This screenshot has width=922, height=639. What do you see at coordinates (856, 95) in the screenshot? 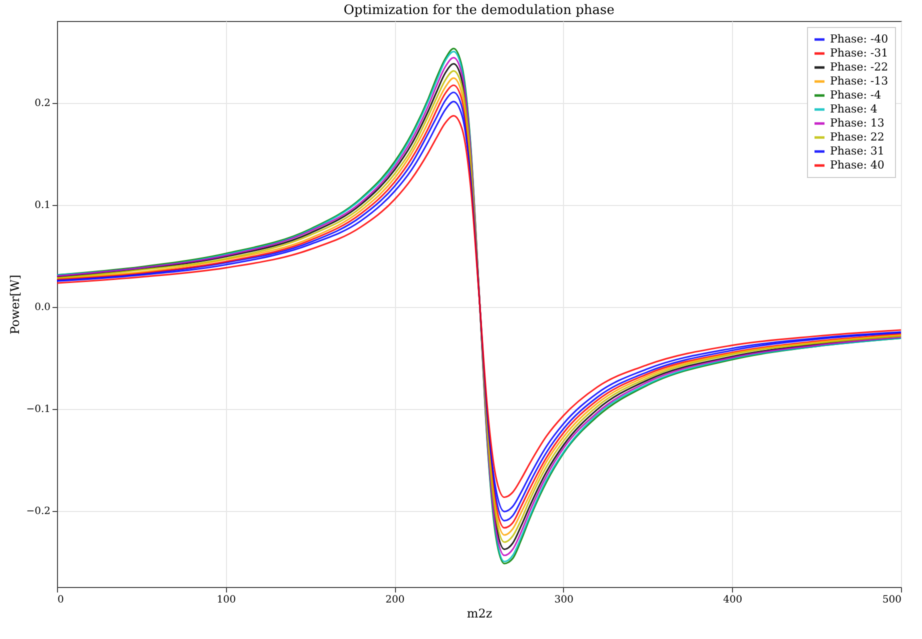
I see `legend-label: Phase: -4` at bounding box center [856, 95].